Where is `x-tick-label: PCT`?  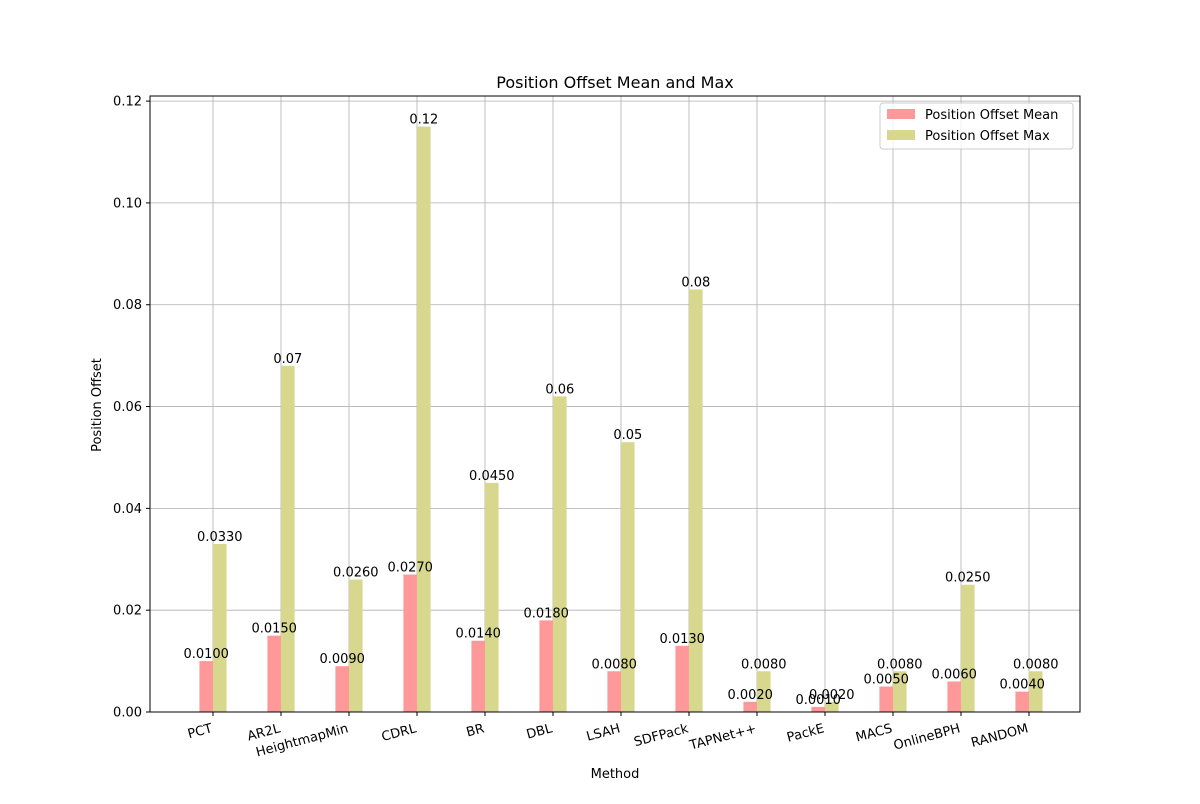 x-tick-label: PCT is located at coordinates (200, 731).